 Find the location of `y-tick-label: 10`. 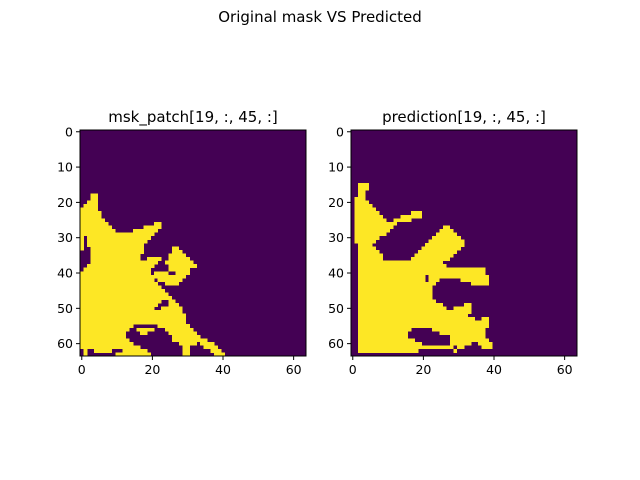

y-tick-label: 10 is located at coordinates (65, 167).